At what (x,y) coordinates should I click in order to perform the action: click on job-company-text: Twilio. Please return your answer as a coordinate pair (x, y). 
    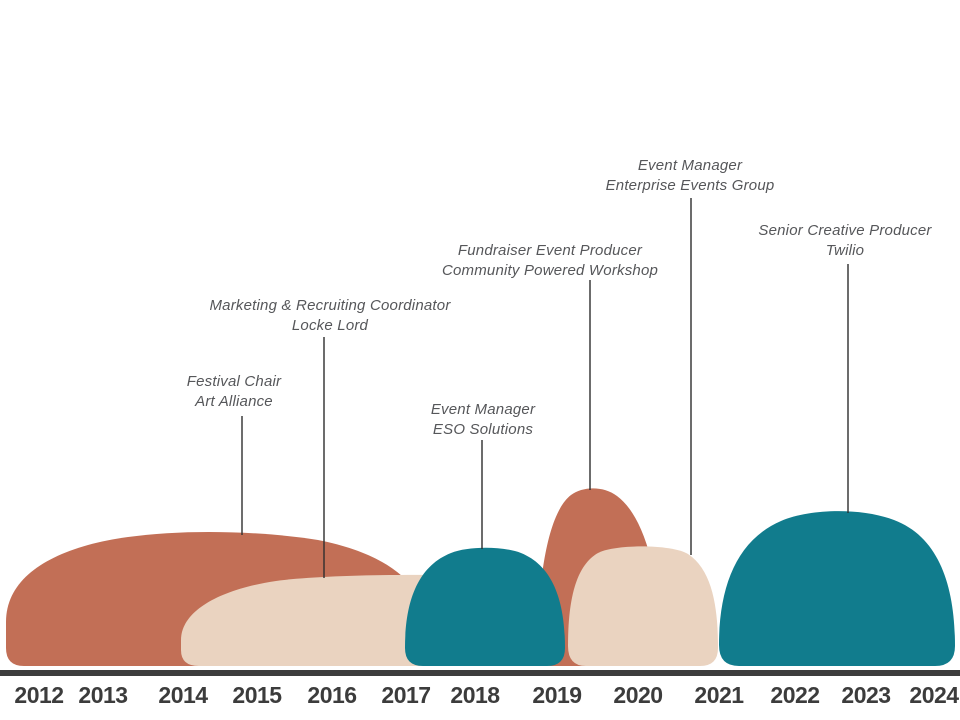
    Looking at the image, I should click on (845, 250).